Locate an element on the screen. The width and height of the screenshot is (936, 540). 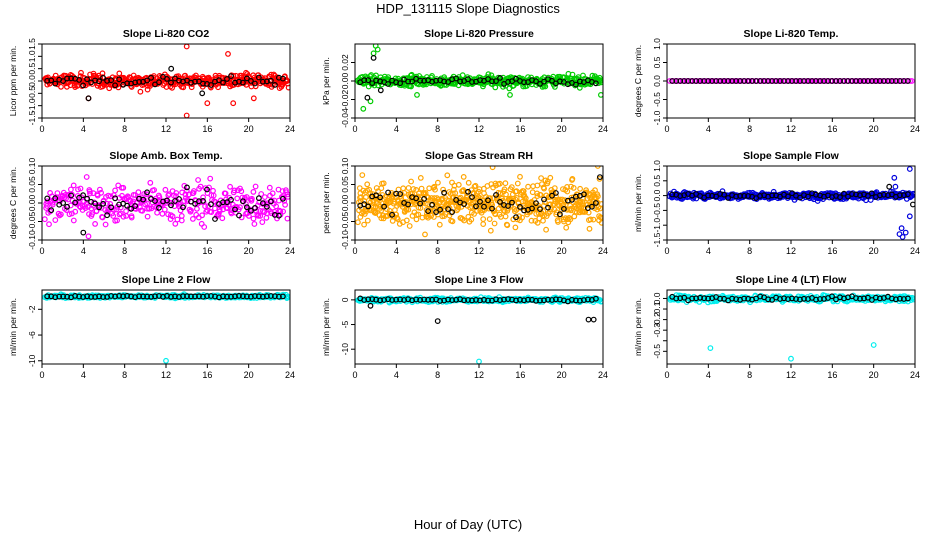
y-tick-label: -0.5 is located at coordinates (657, 210).